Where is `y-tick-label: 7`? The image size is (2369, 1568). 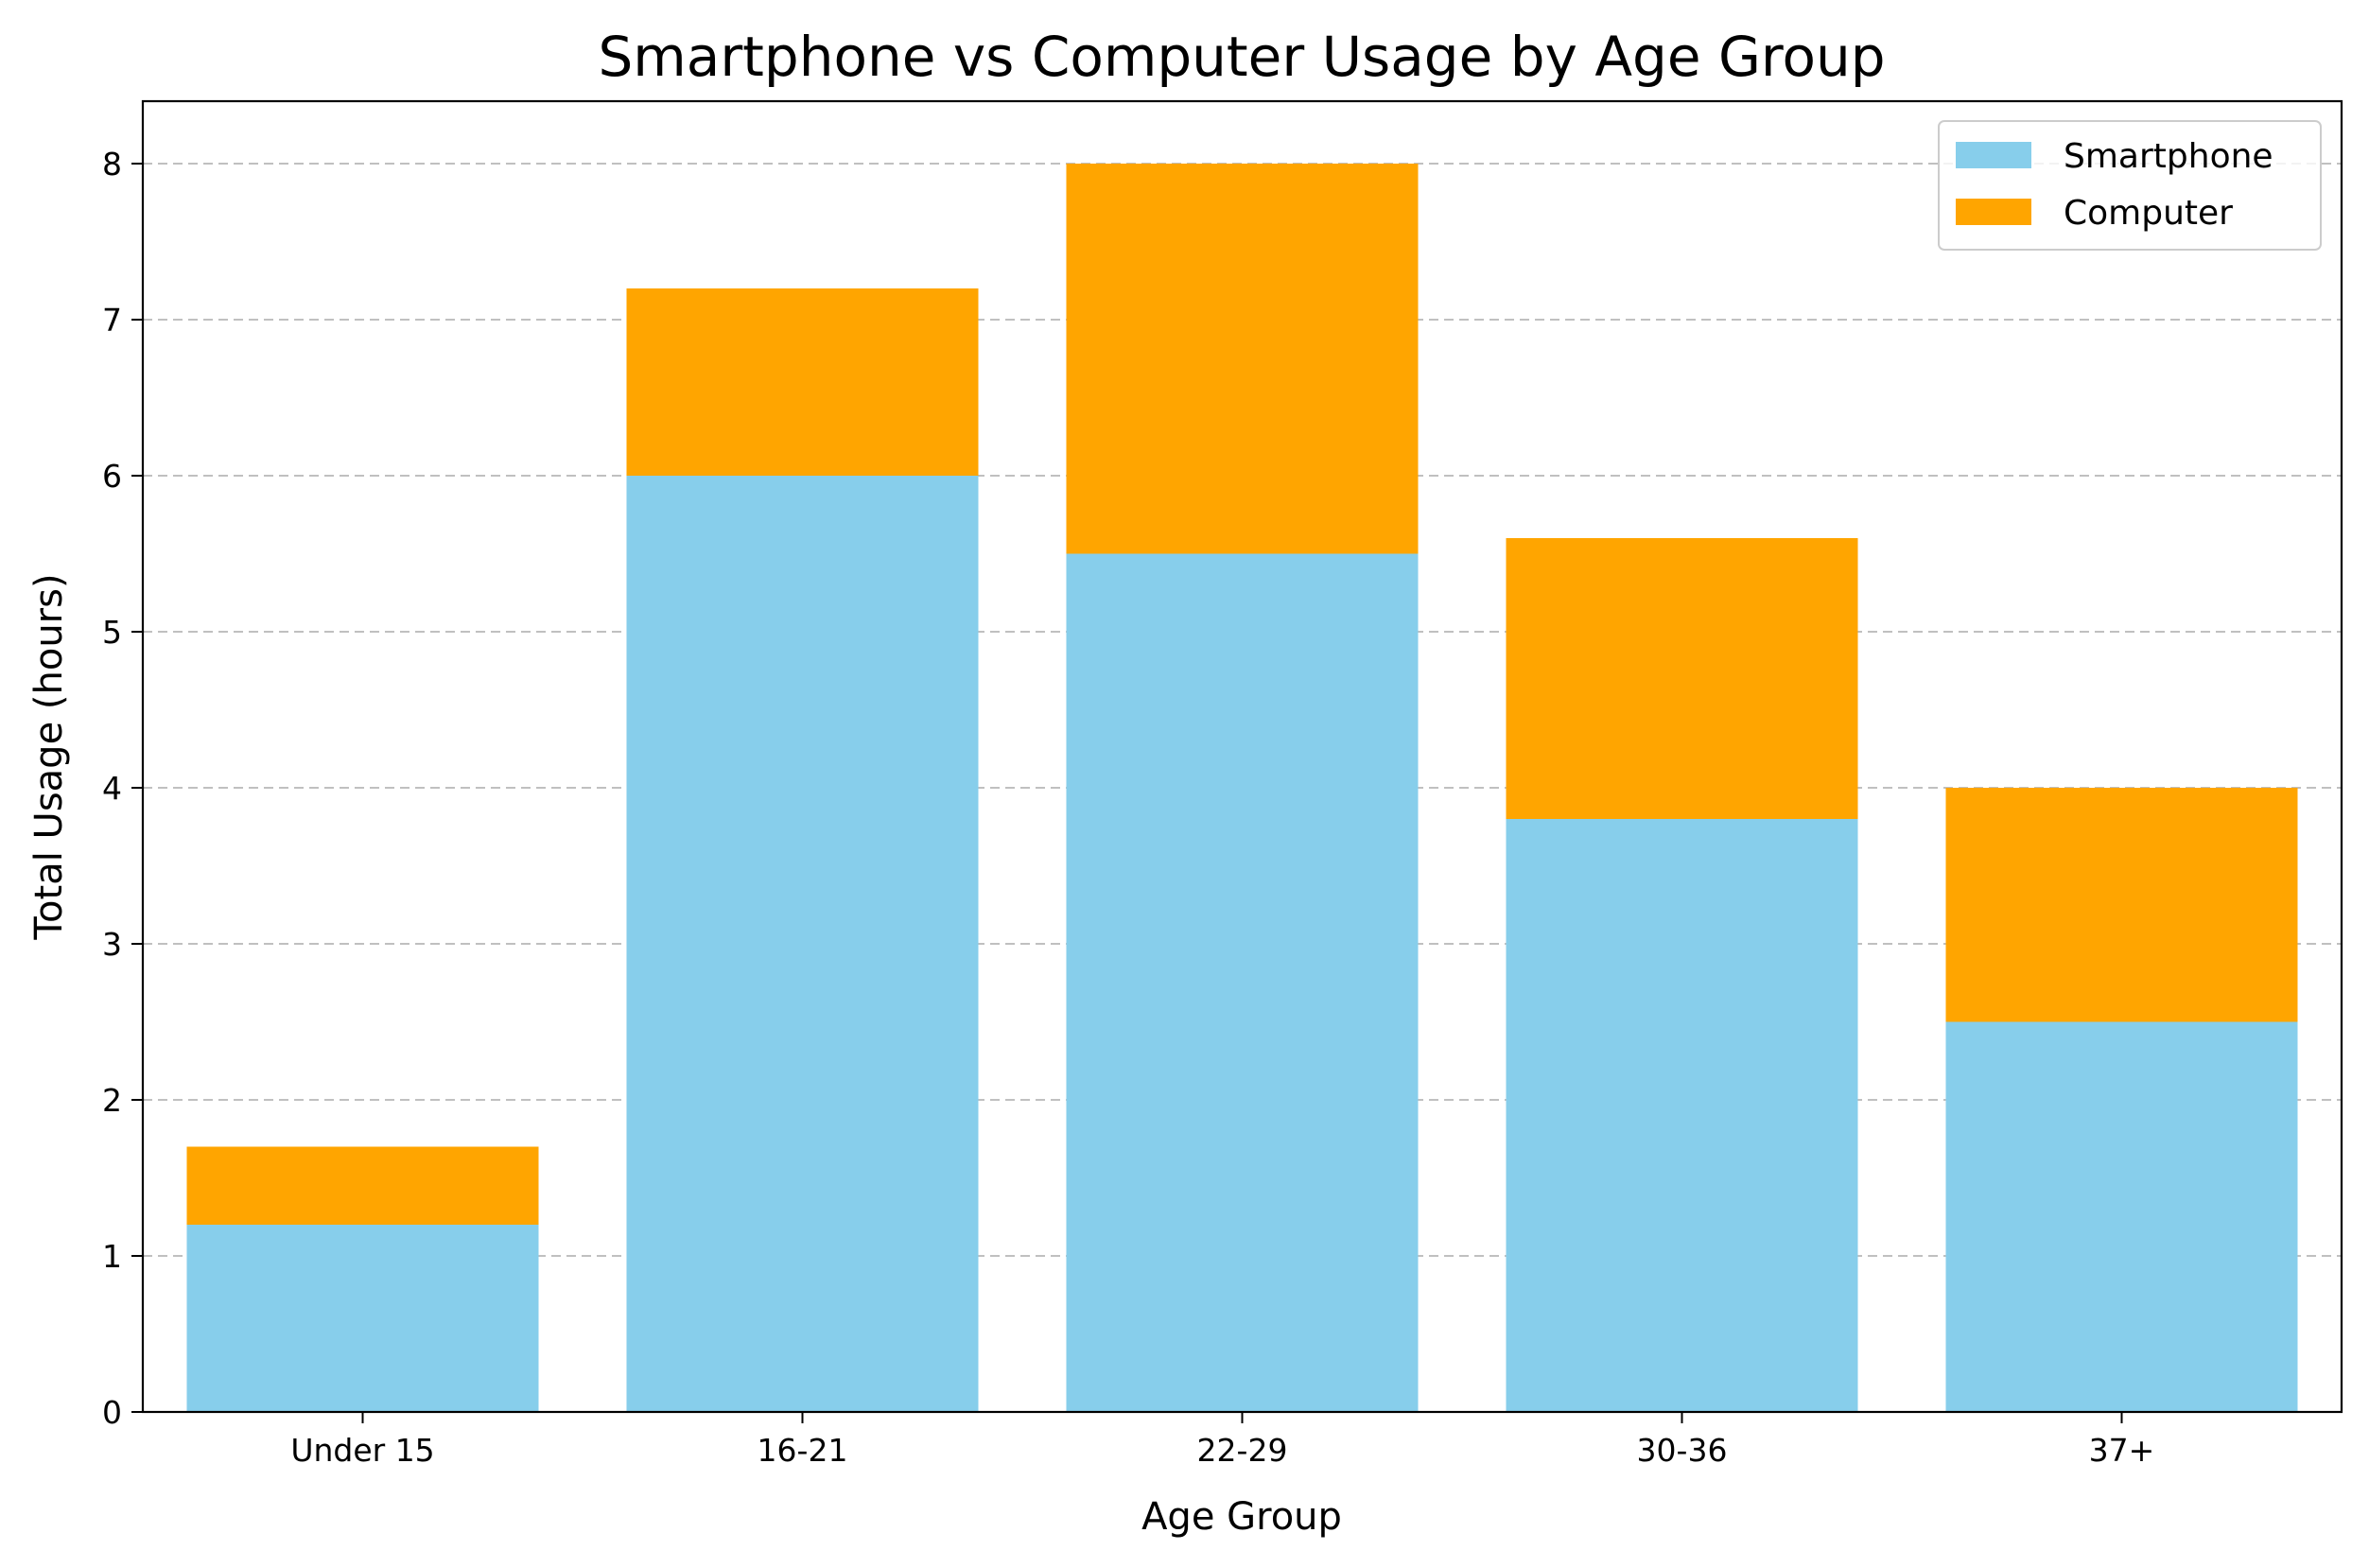
y-tick-label: 7 is located at coordinates (112, 320).